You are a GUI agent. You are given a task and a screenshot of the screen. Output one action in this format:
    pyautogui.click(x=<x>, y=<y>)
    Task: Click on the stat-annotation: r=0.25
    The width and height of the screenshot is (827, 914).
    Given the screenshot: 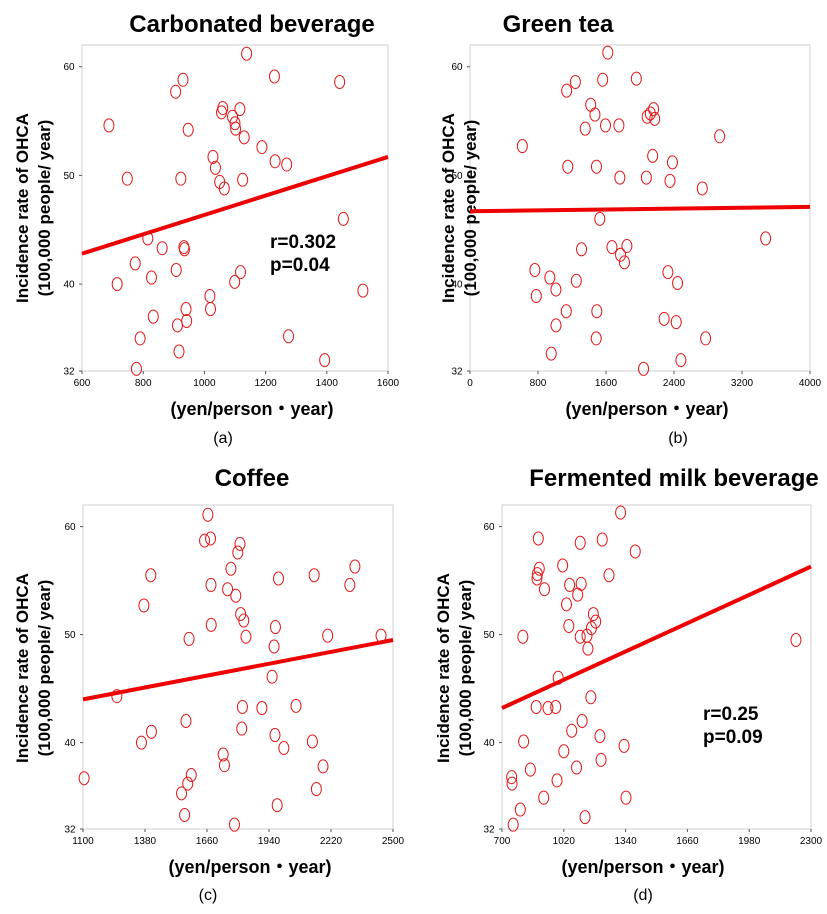 What is the action you would take?
    pyautogui.click(x=731, y=714)
    